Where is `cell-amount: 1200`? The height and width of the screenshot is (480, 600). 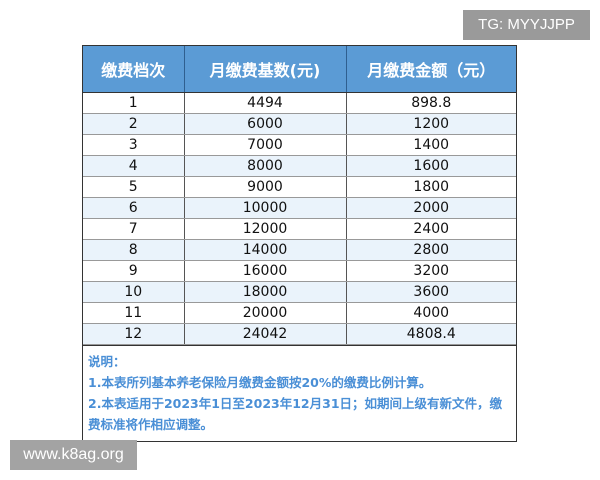
cell-amount: 1200 is located at coordinates (431, 124).